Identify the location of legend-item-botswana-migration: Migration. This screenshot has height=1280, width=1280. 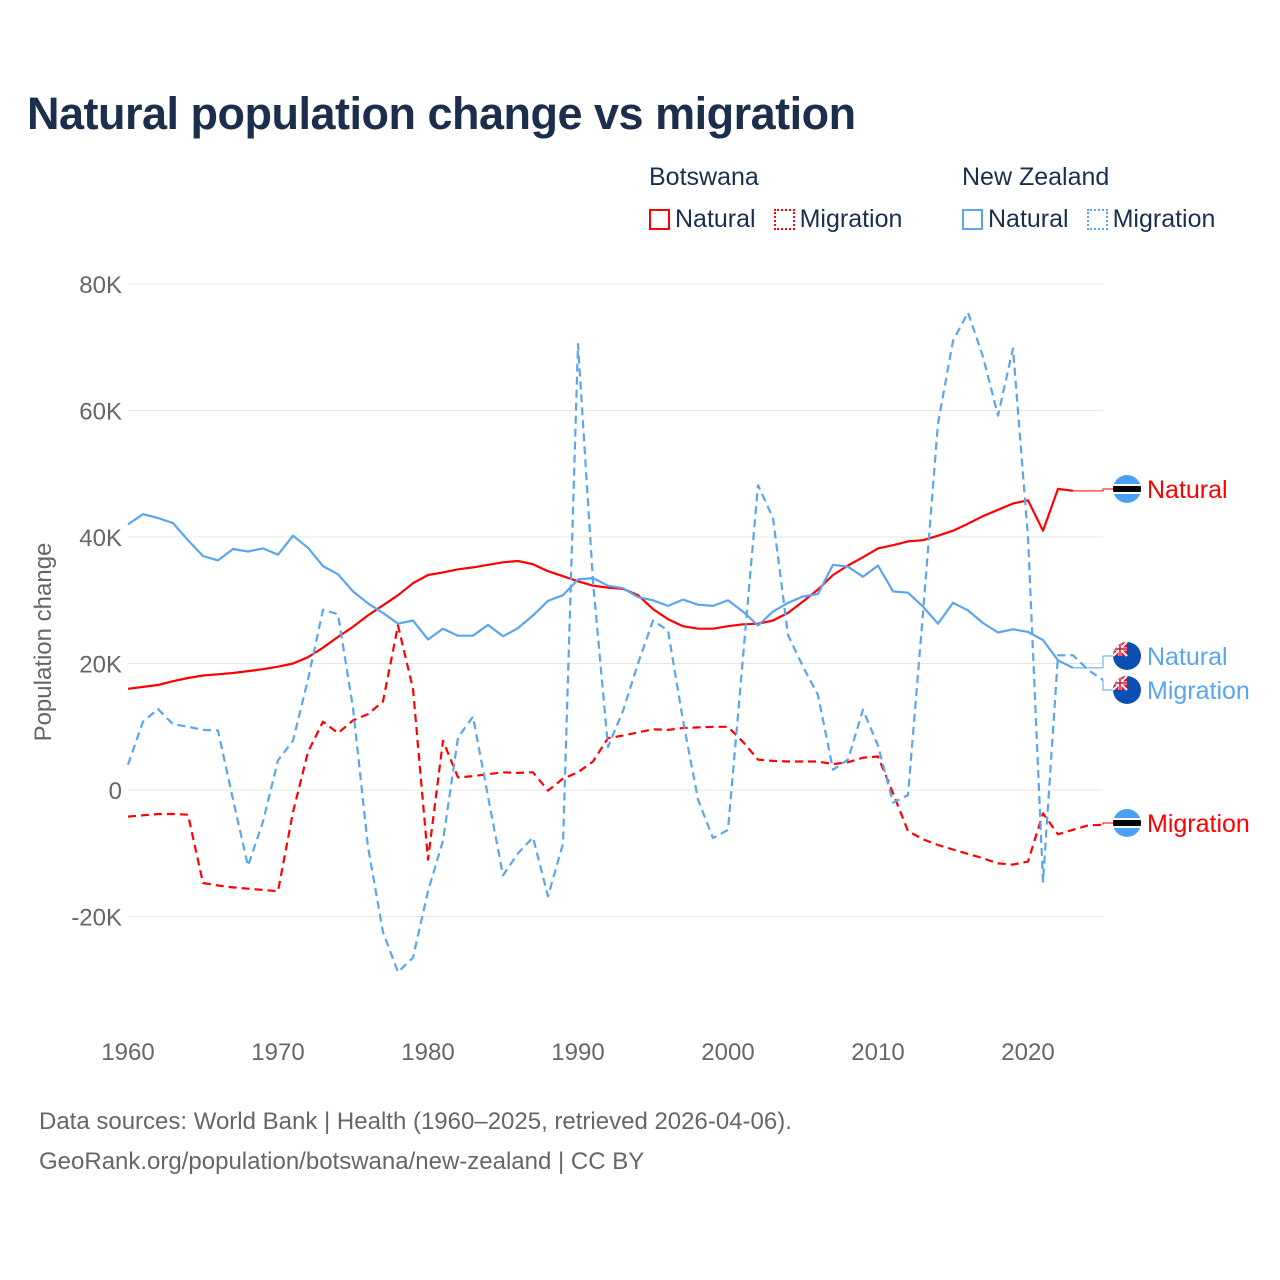
(838, 219).